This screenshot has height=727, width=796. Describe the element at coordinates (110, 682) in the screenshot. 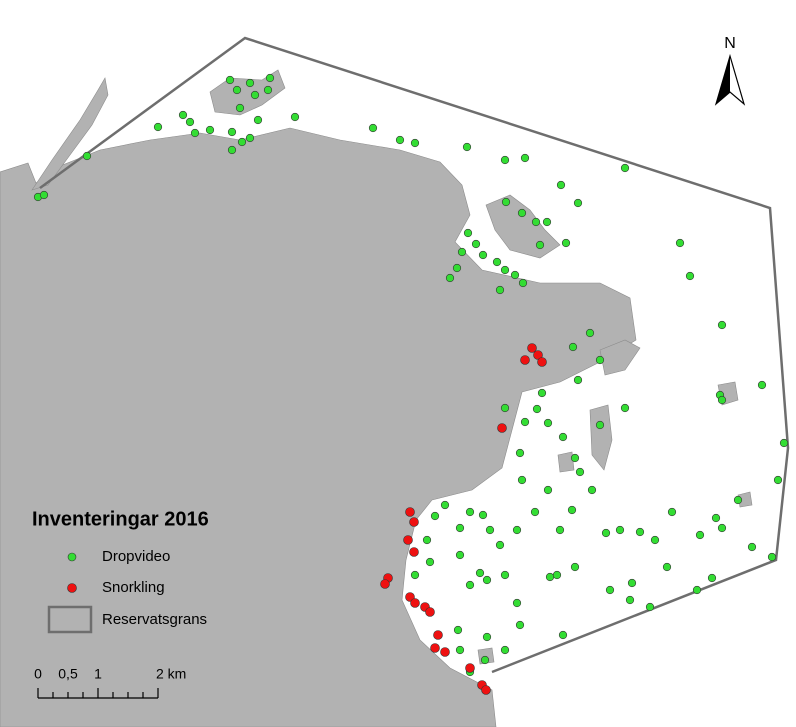

I see `scale-bar: 0 0,5 1 2 km` at that location.